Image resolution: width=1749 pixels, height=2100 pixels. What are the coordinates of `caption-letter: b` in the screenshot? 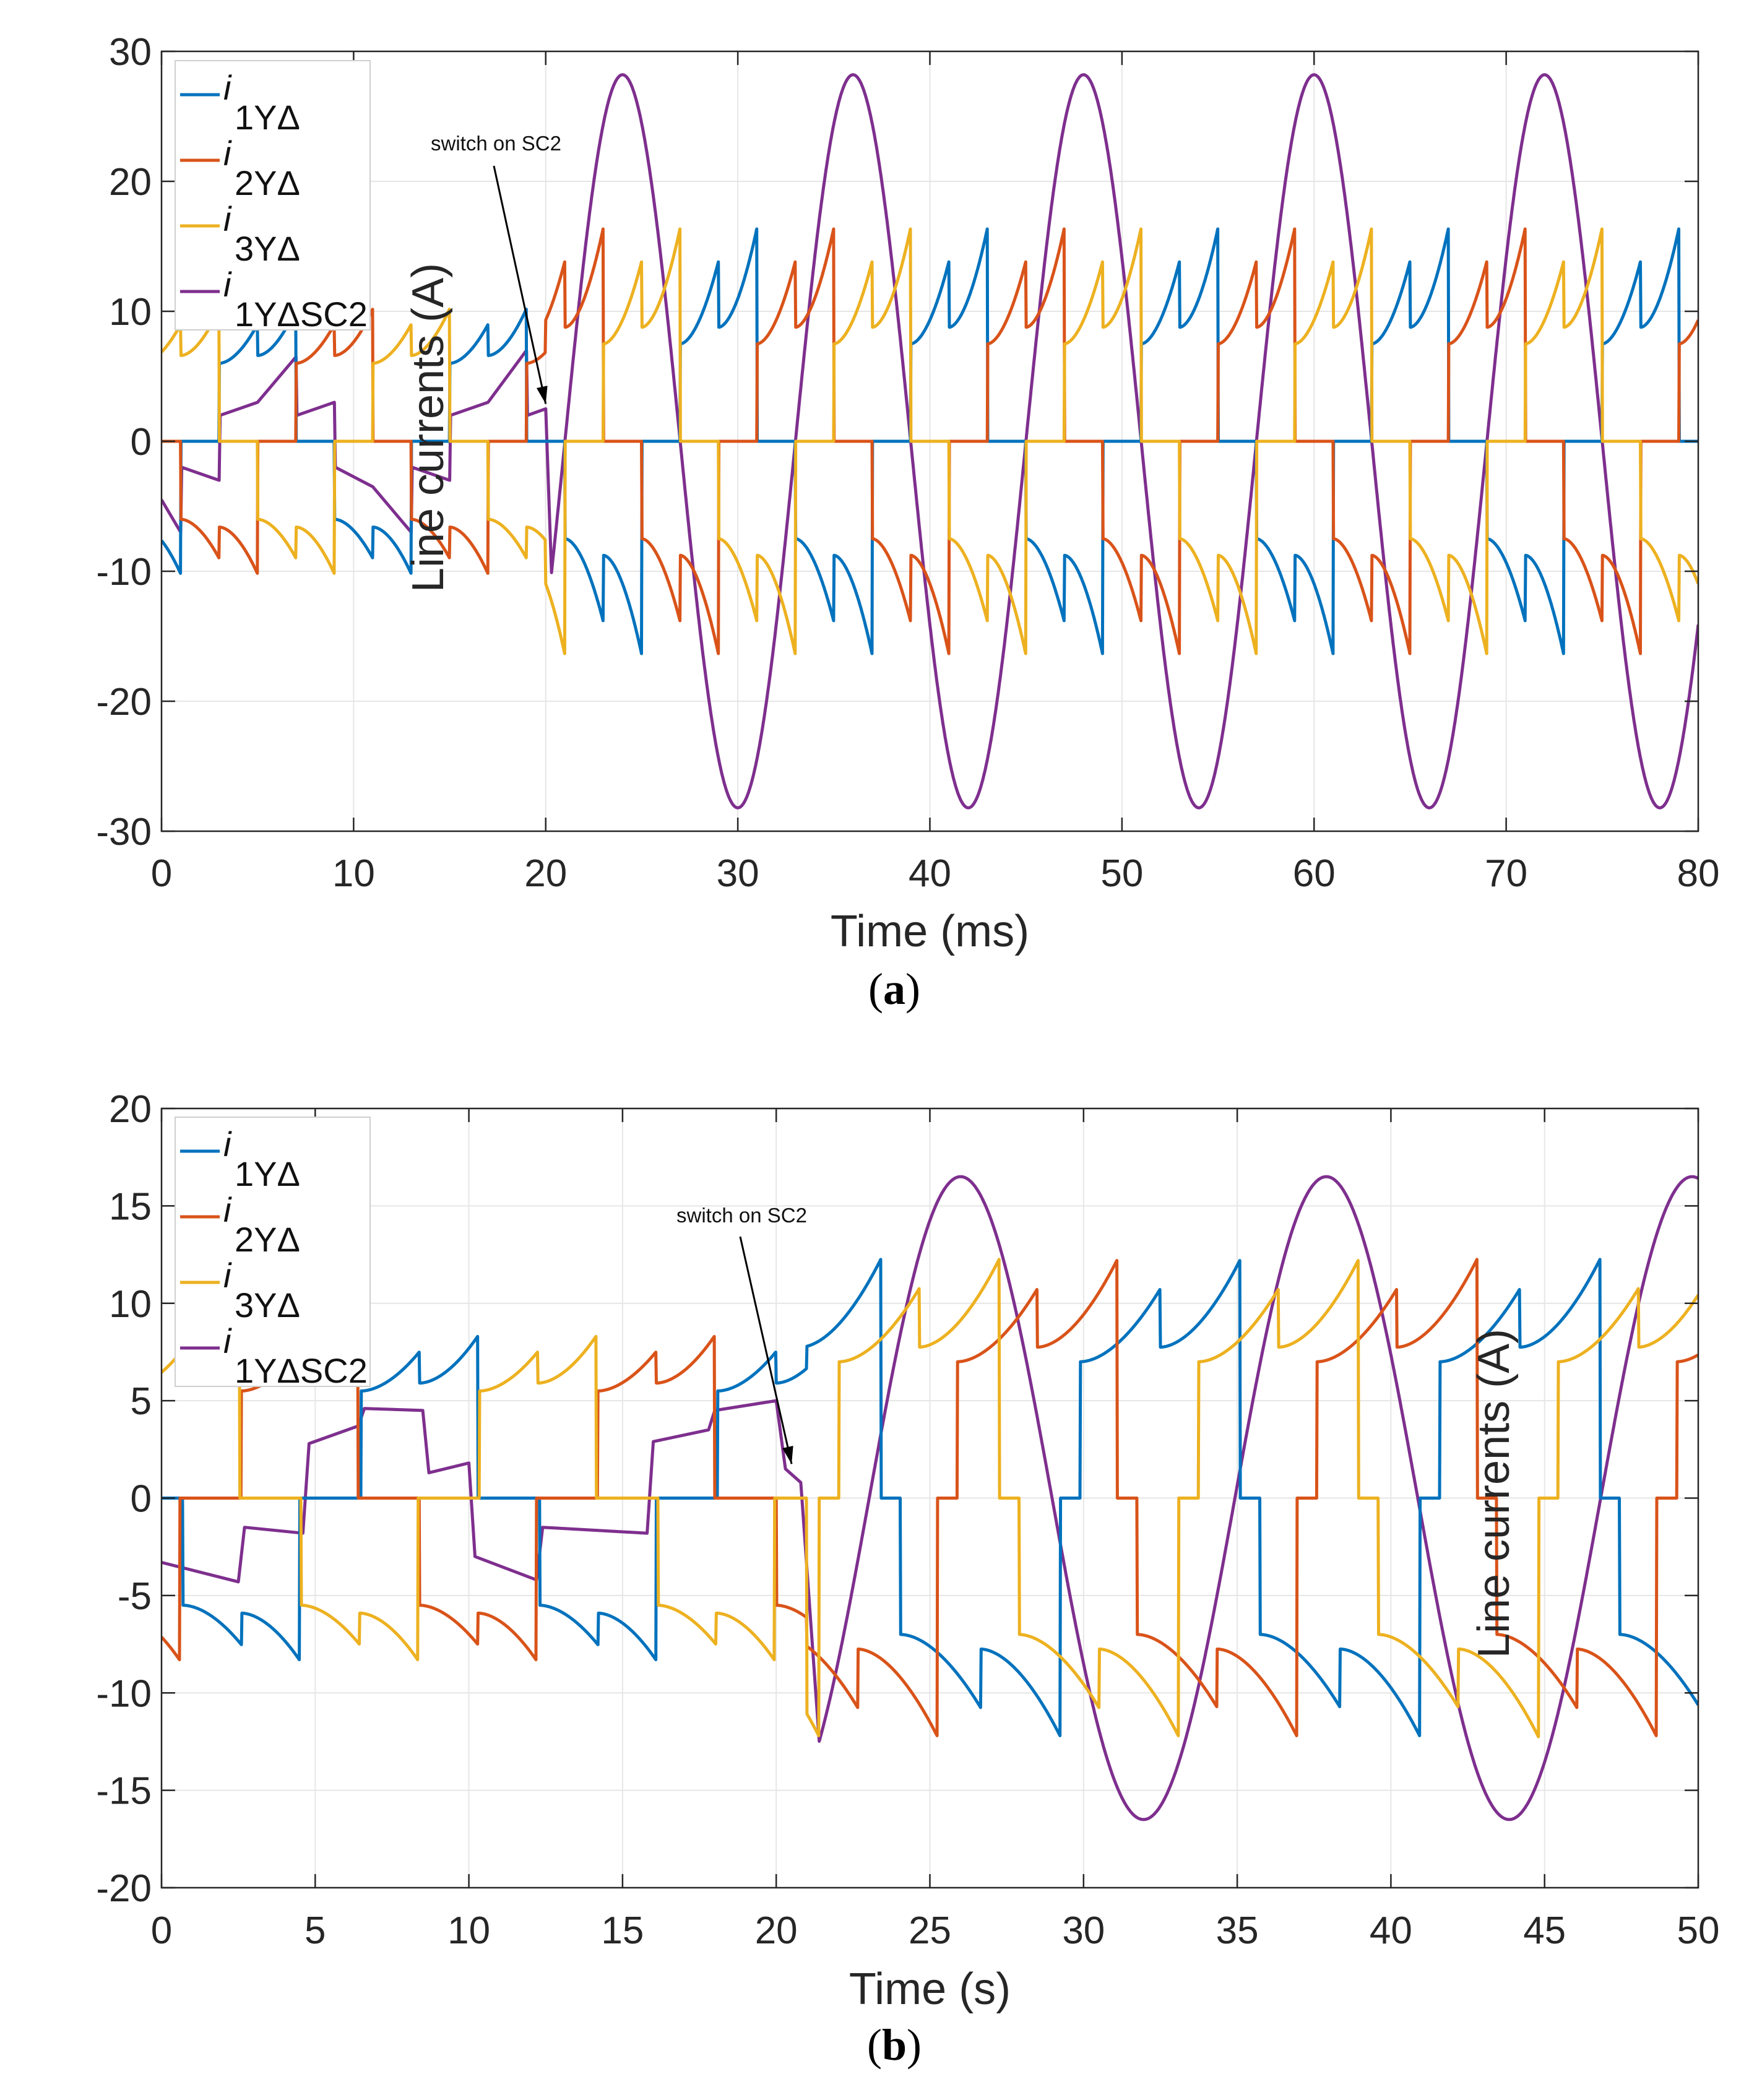 It's located at (894, 2045).